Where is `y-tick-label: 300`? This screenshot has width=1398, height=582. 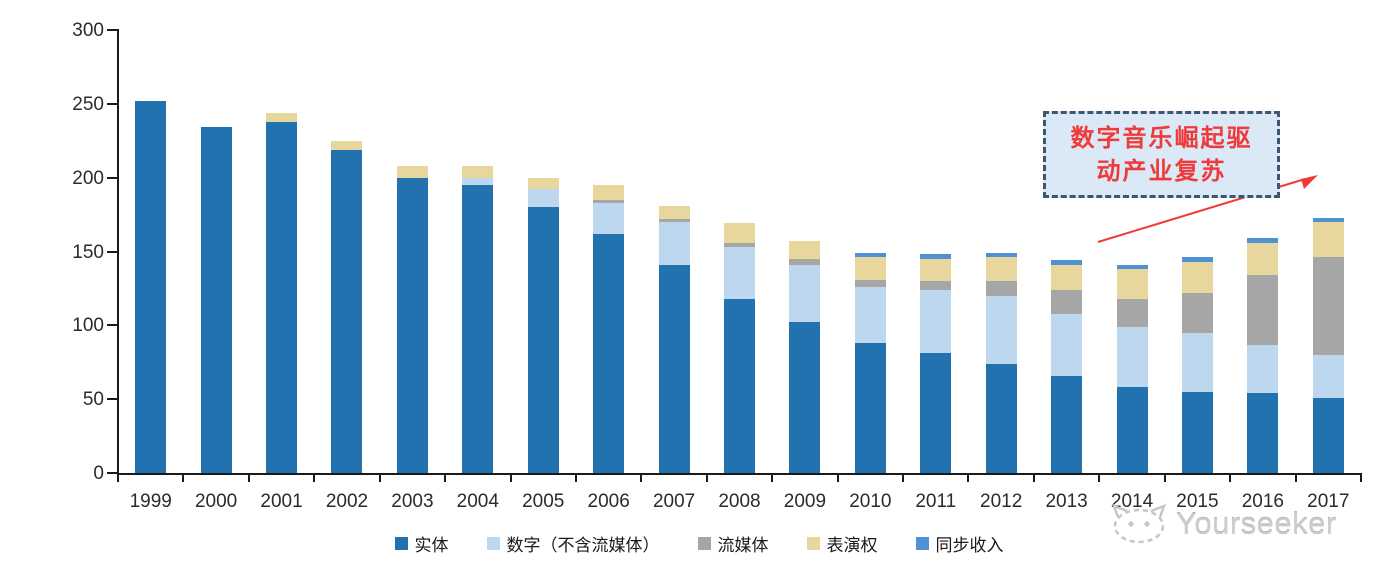
y-tick-label: 300 is located at coordinates (88, 30).